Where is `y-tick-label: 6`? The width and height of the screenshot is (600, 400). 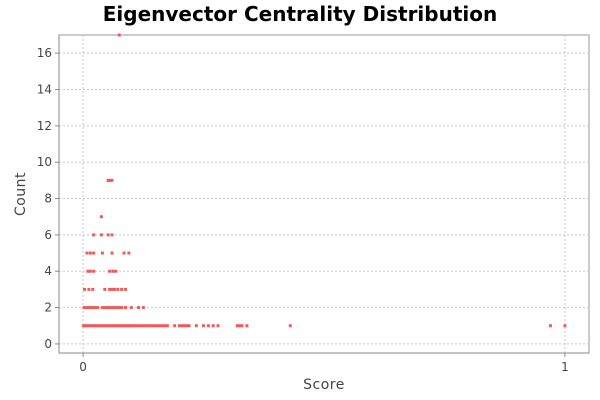 y-tick-label: 6 is located at coordinates (48, 235).